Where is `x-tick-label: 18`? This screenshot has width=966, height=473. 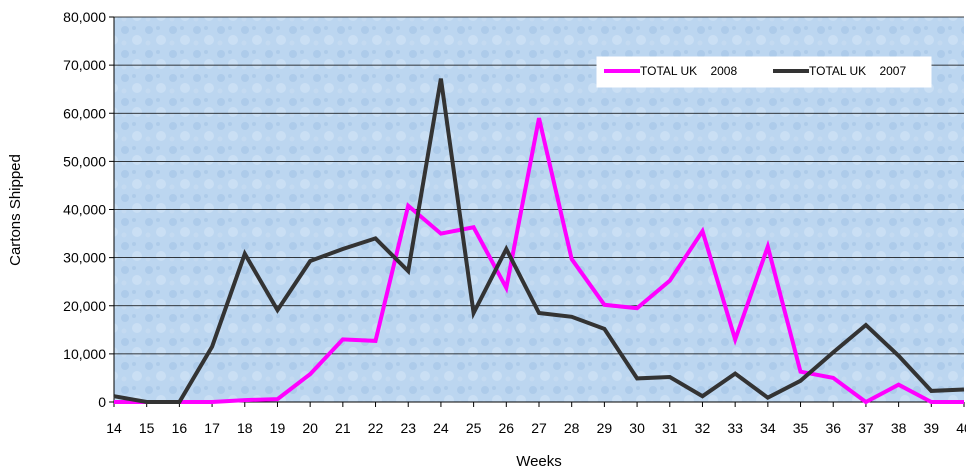 x-tick-label: 18 is located at coordinates (245, 428).